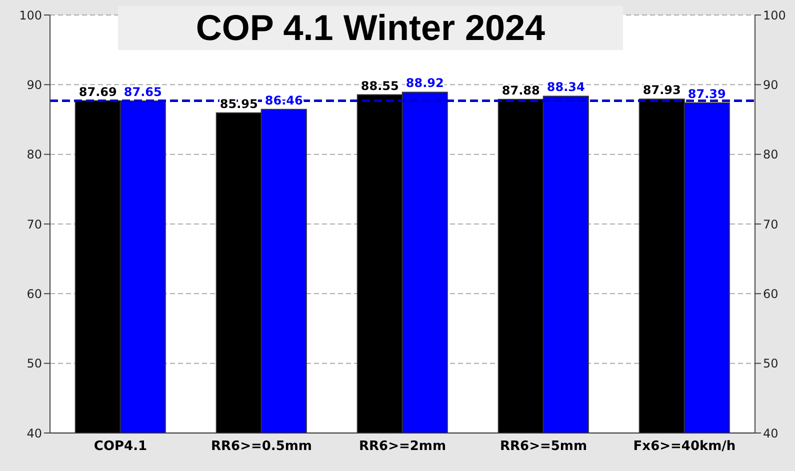  What do you see at coordinates (521, 90) in the screenshot?
I see `data-label: 87.88` at bounding box center [521, 90].